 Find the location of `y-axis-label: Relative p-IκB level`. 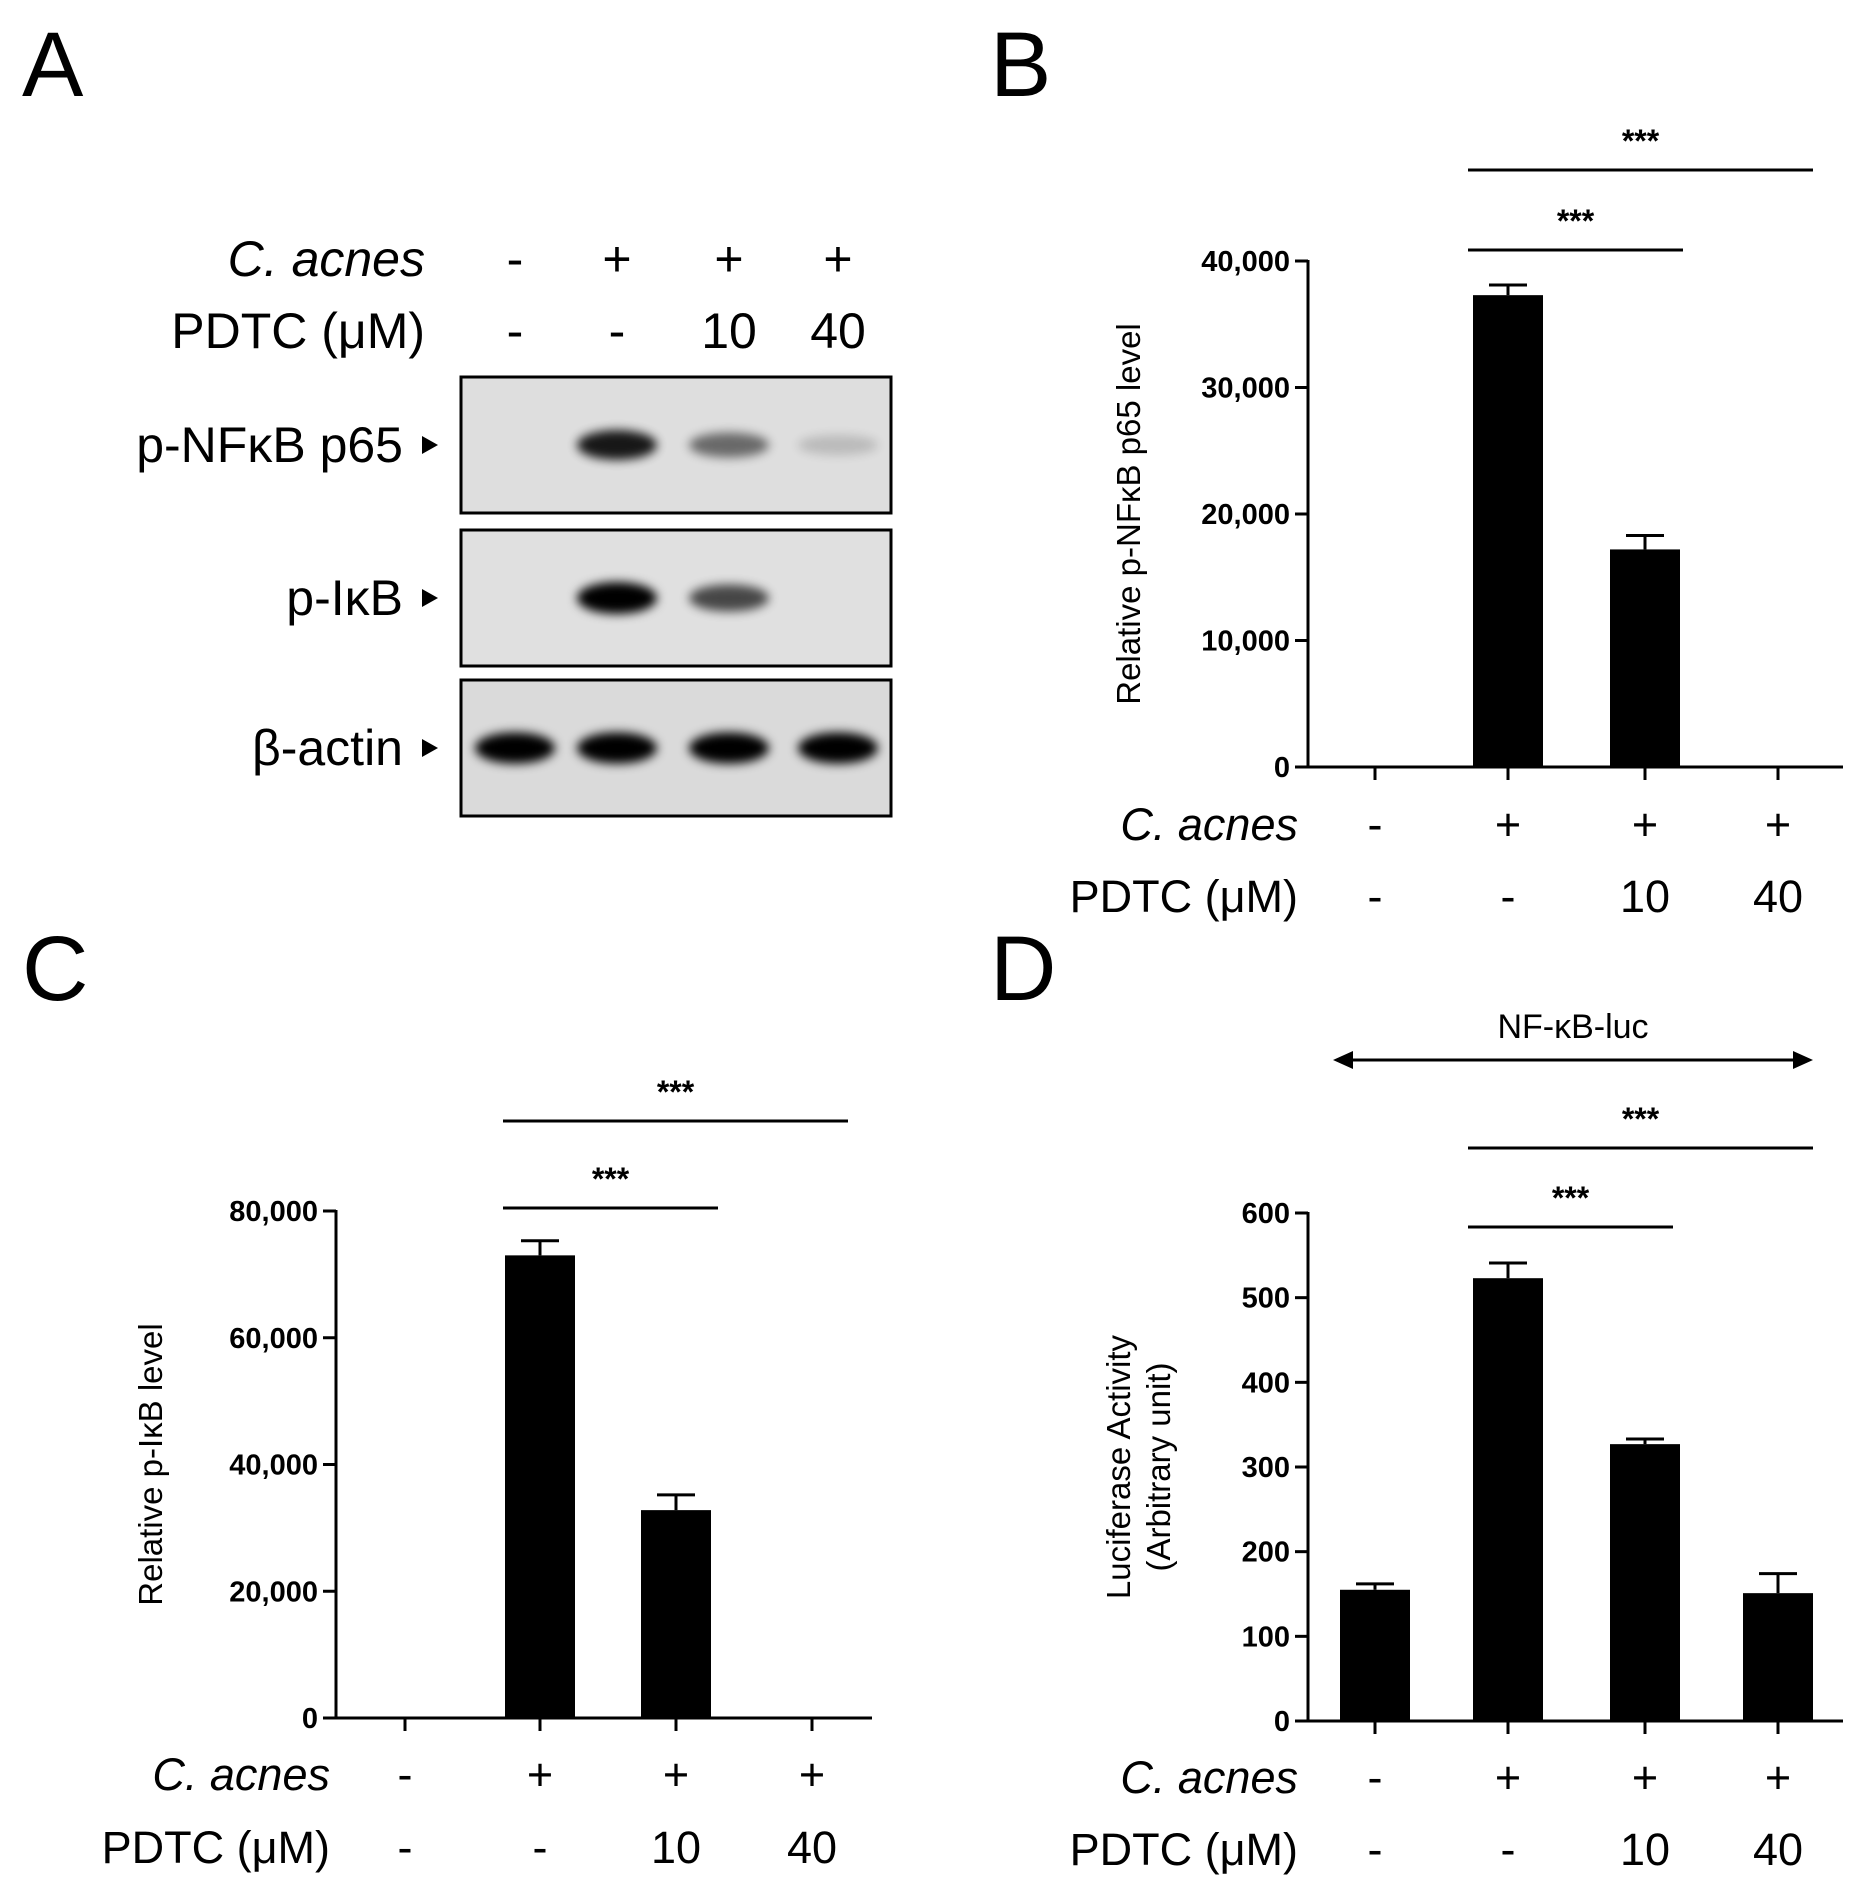

y-axis-label: Relative p-IκB level is located at coordinates (150, 1464).